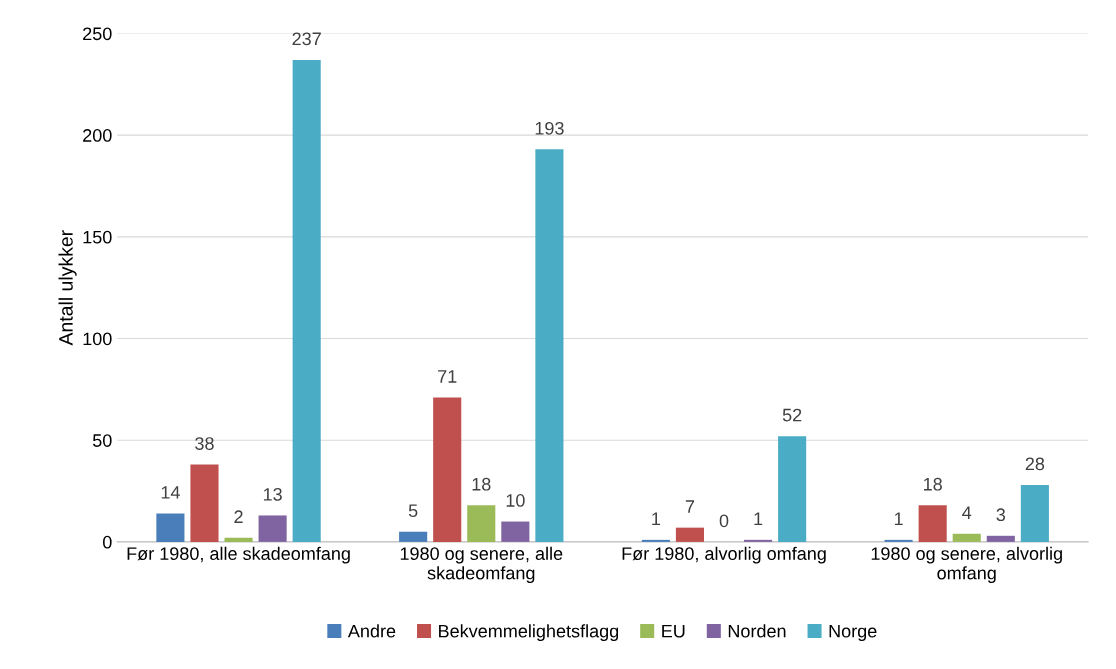  Describe the element at coordinates (97, 237) in the screenshot. I see `y-tick-label: 150` at that location.